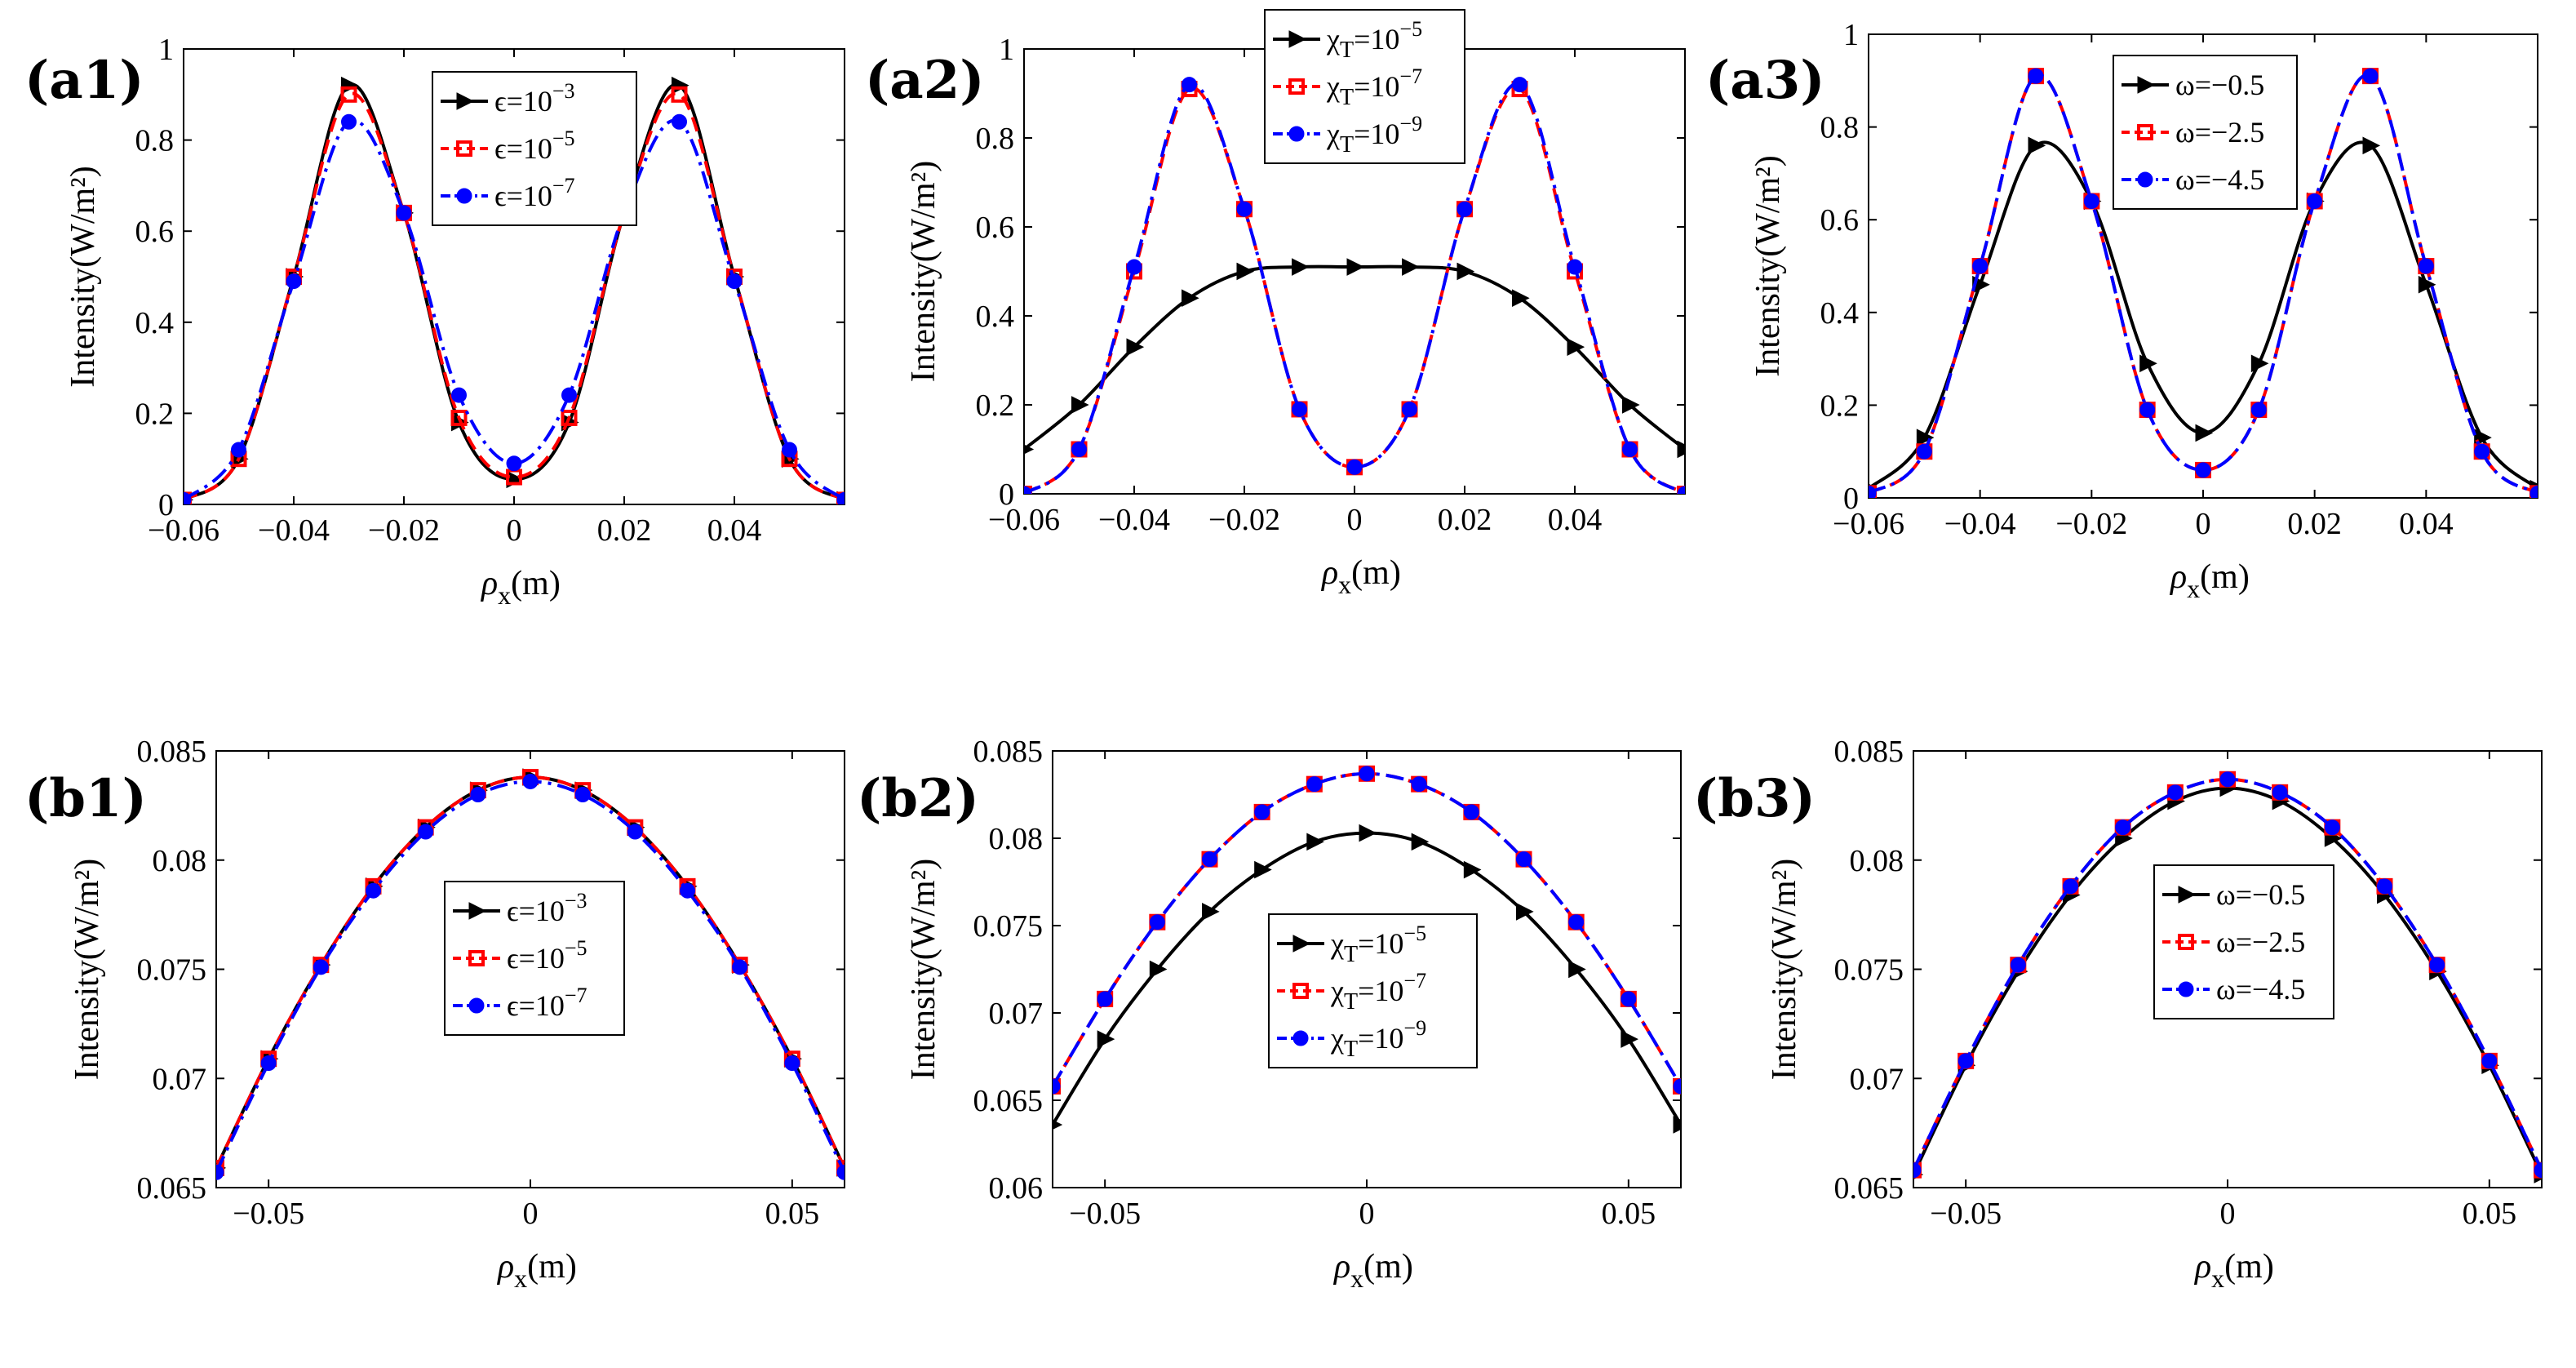 Image resolution: width=2576 pixels, height=1368 pixels. What do you see at coordinates (2091, 524) in the screenshot?
I see `x-tick-label: −0.02` at bounding box center [2091, 524].